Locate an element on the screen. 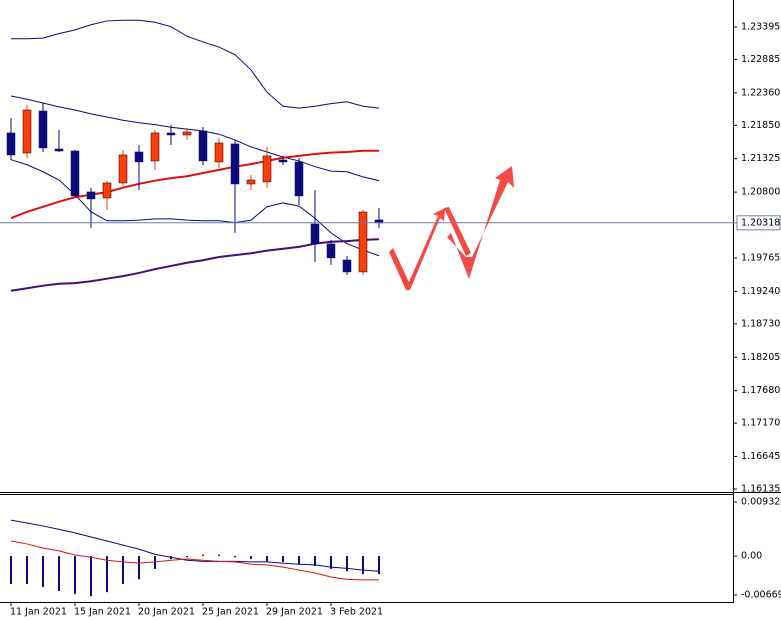 This screenshot has width=781, height=620. last-price-label: 1.20318 is located at coordinates (760, 222).